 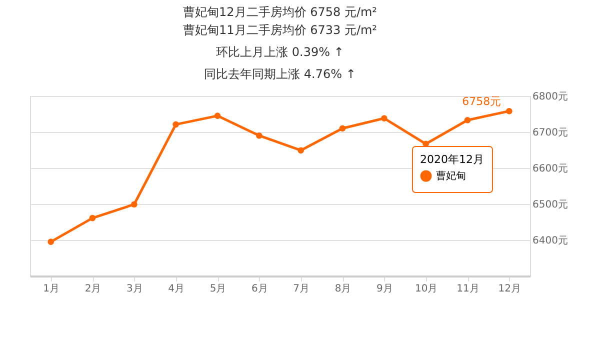 What do you see at coordinates (550, 133) in the screenshot?
I see `y-tick-label: 6700元` at bounding box center [550, 133].